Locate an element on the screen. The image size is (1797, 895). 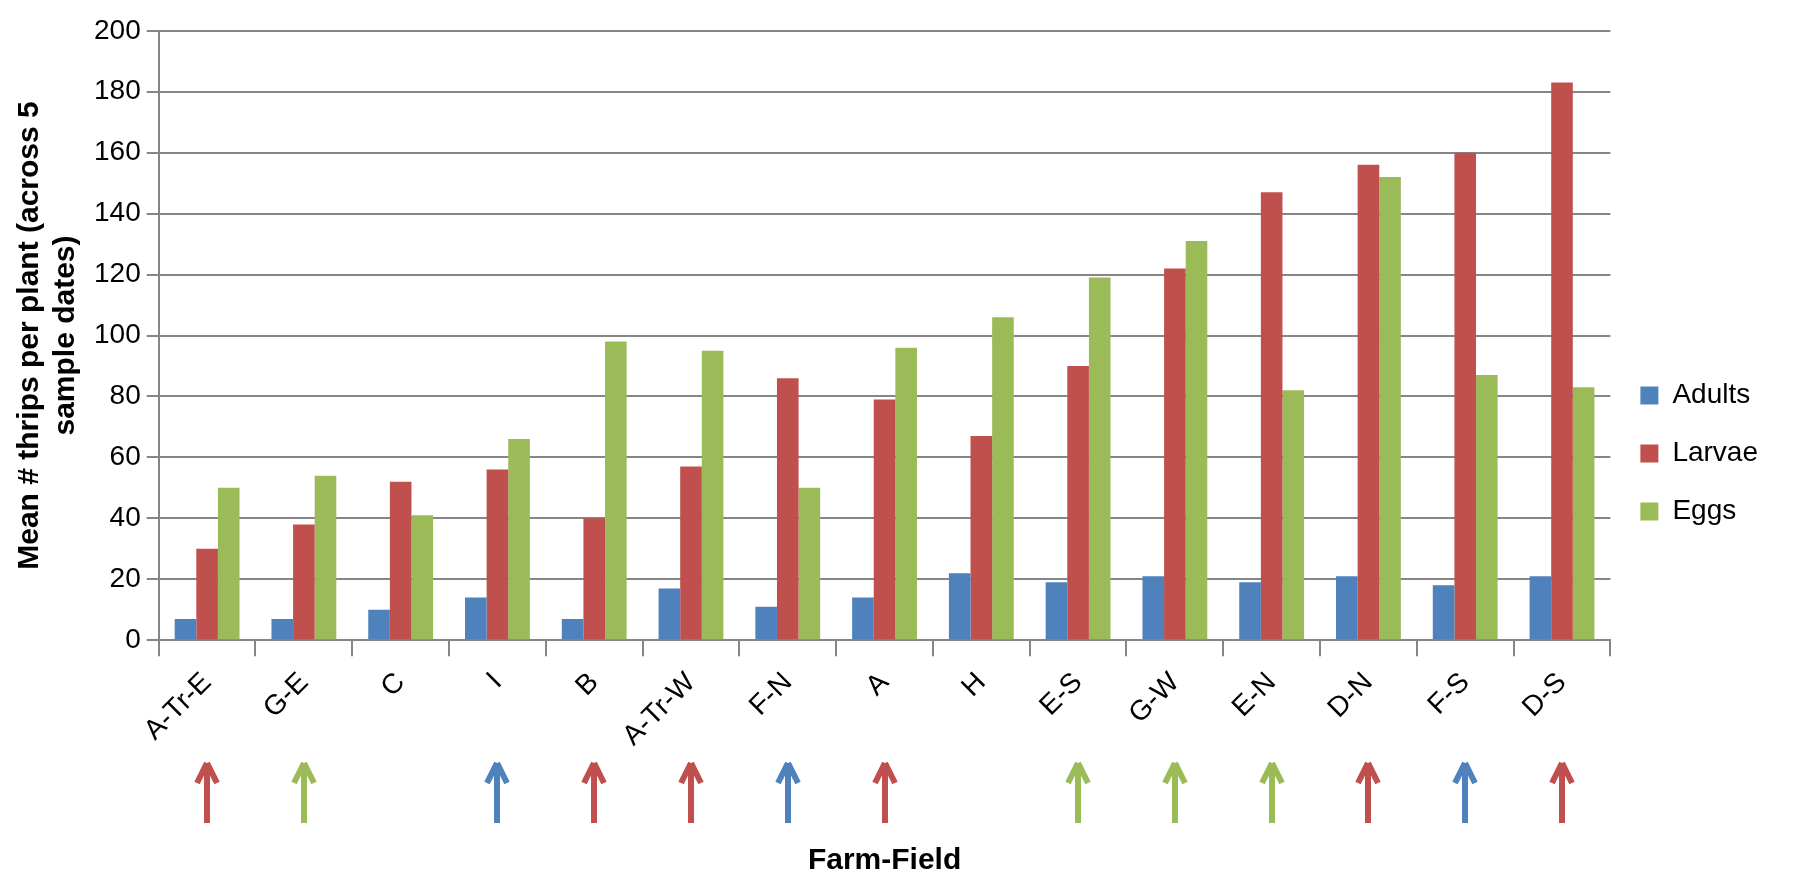
y-tick-label: 20 is located at coordinates (125, 577).